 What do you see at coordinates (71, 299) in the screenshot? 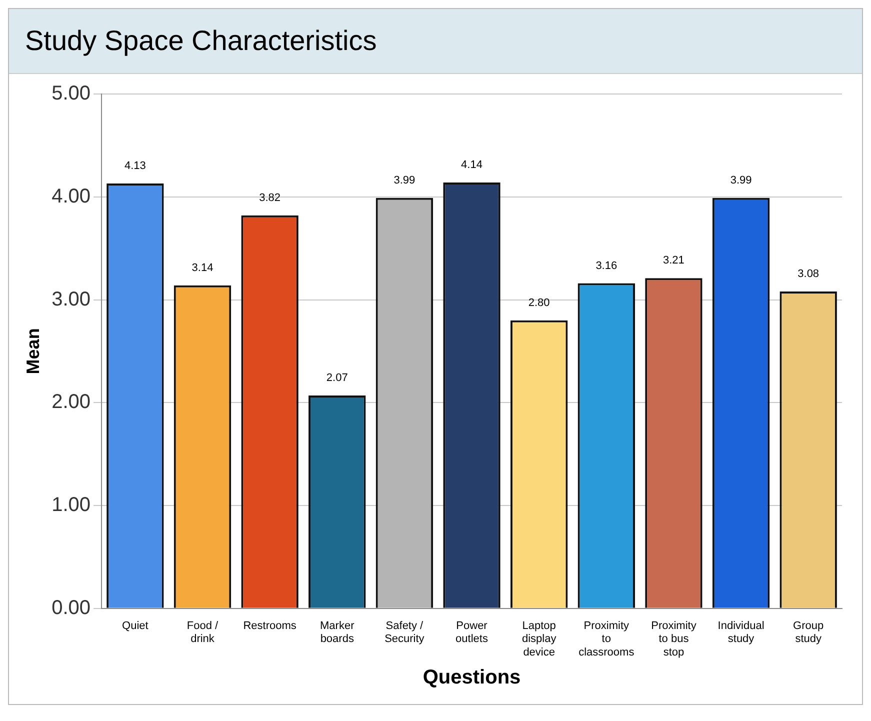
I see `y-tick-label: 3.00` at bounding box center [71, 299].